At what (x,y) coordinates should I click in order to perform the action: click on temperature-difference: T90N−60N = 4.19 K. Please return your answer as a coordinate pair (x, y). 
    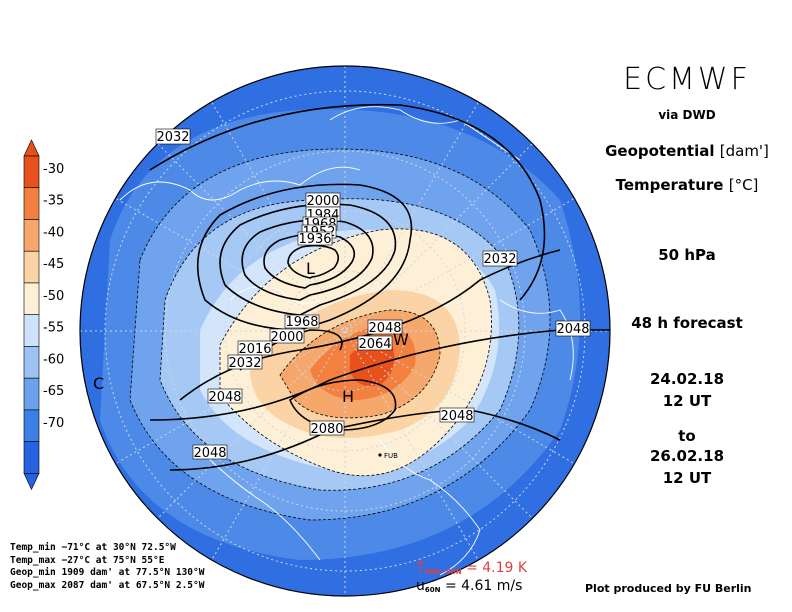
    Looking at the image, I should click on (471, 568).